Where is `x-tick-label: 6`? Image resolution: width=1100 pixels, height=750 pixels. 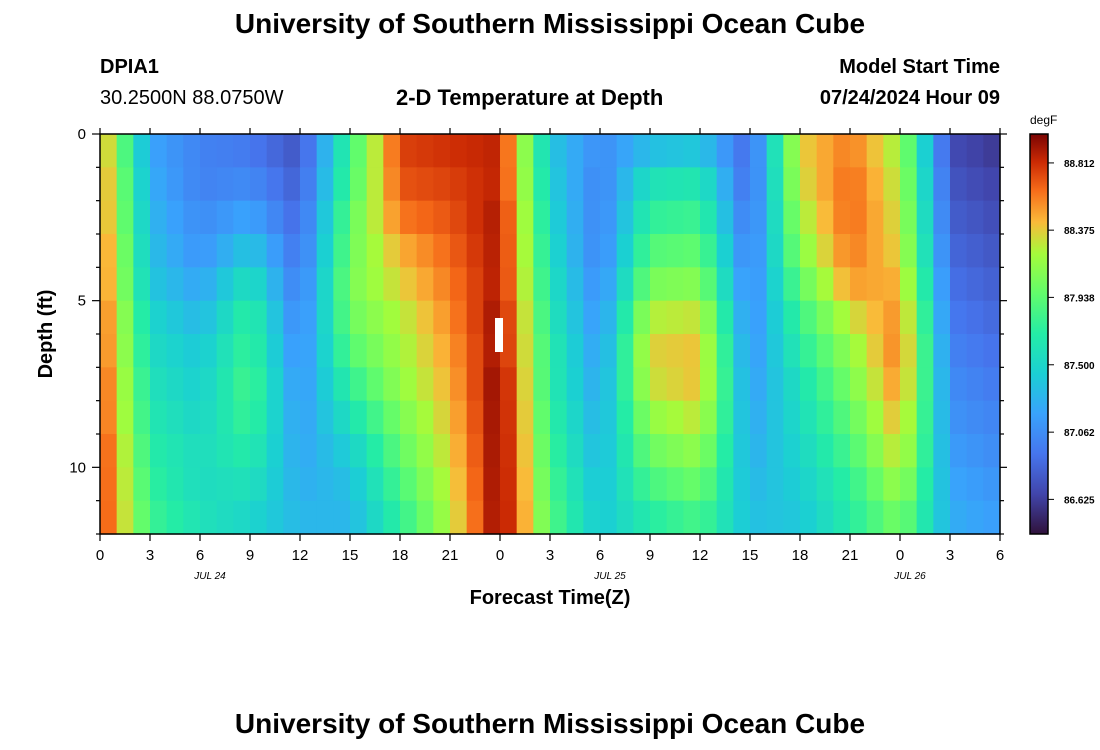 x-tick-label: 6 is located at coordinates (600, 555).